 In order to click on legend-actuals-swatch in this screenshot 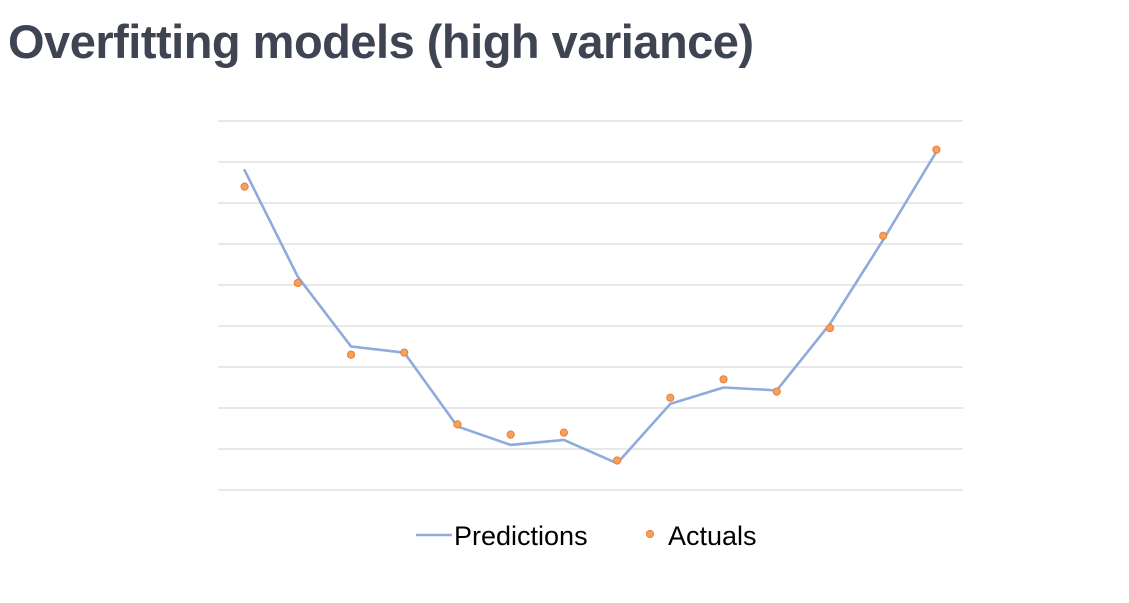, I will do `click(650, 534)`.